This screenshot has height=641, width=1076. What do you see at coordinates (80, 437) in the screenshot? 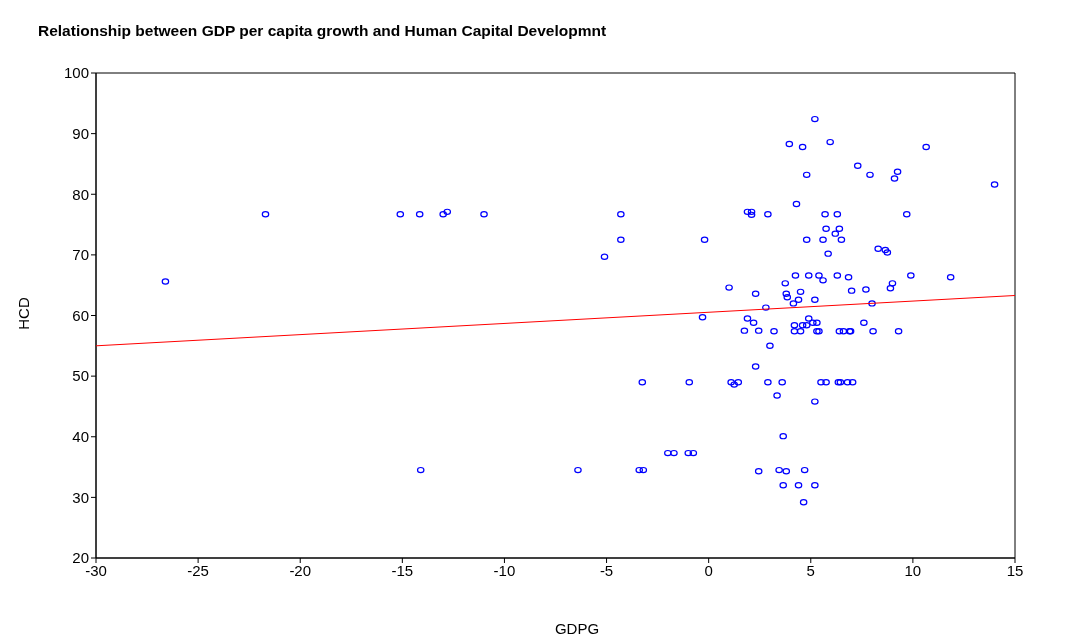
I see `y-tick-label: 40` at bounding box center [80, 437].